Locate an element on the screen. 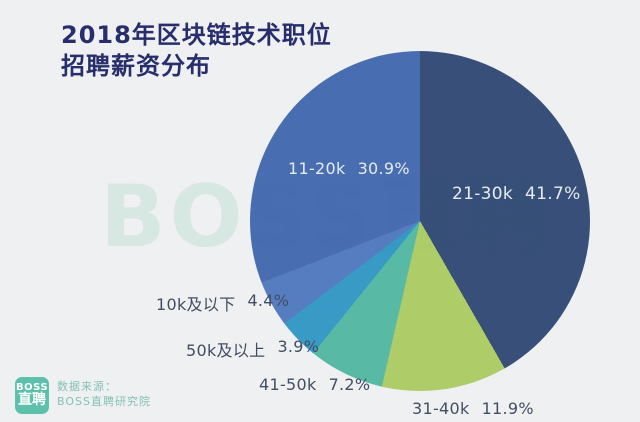 Image resolution: width=640 pixels, height=422 pixels. pie-label-range: 50k及以上 is located at coordinates (226, 350).